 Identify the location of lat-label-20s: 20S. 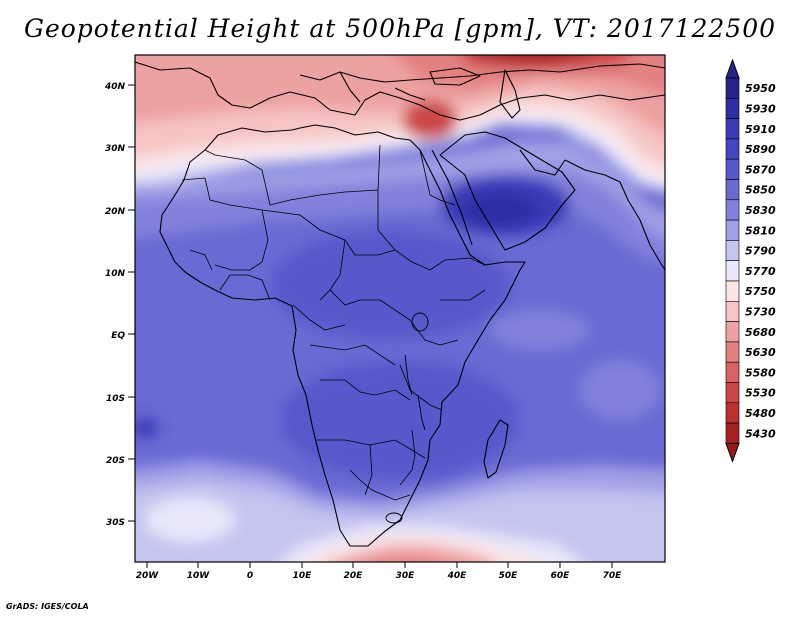
(115, 461).